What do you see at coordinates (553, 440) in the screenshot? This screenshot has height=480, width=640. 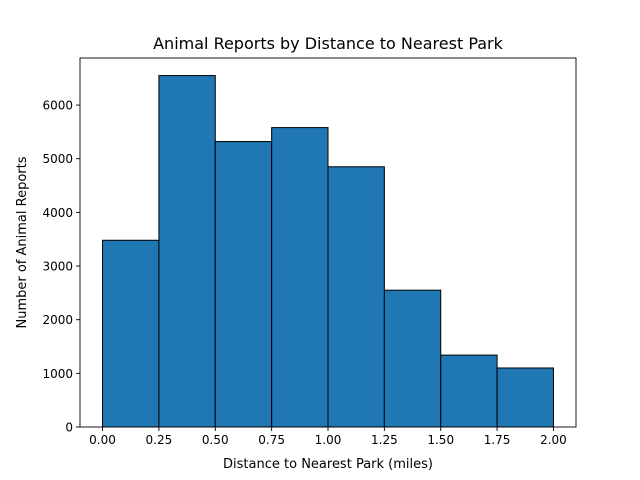 I see `x-tick-label: 2.00` at bounding box center [553, 440].